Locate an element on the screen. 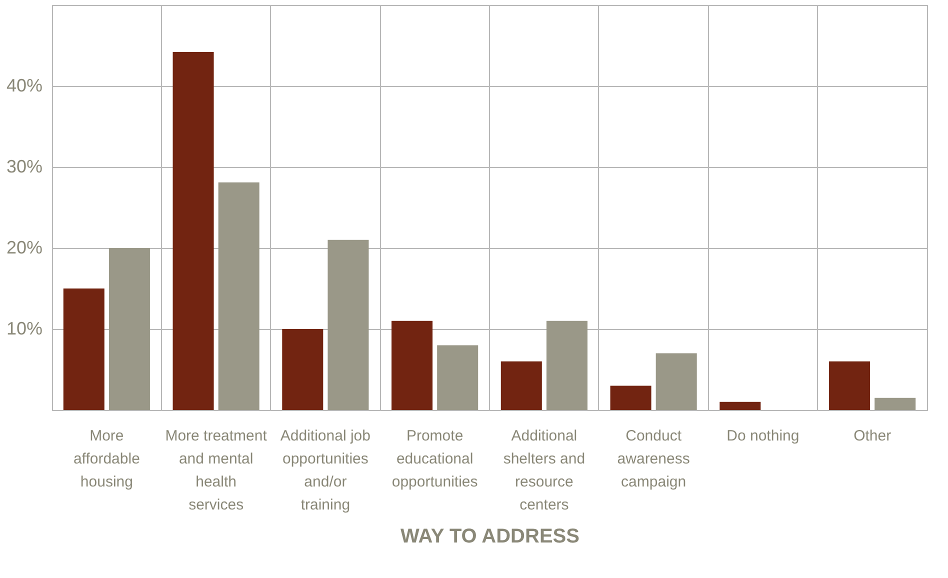 This screenshot has width=948, height=578. x-tick-label: Other is located at coordinates (873, 436).